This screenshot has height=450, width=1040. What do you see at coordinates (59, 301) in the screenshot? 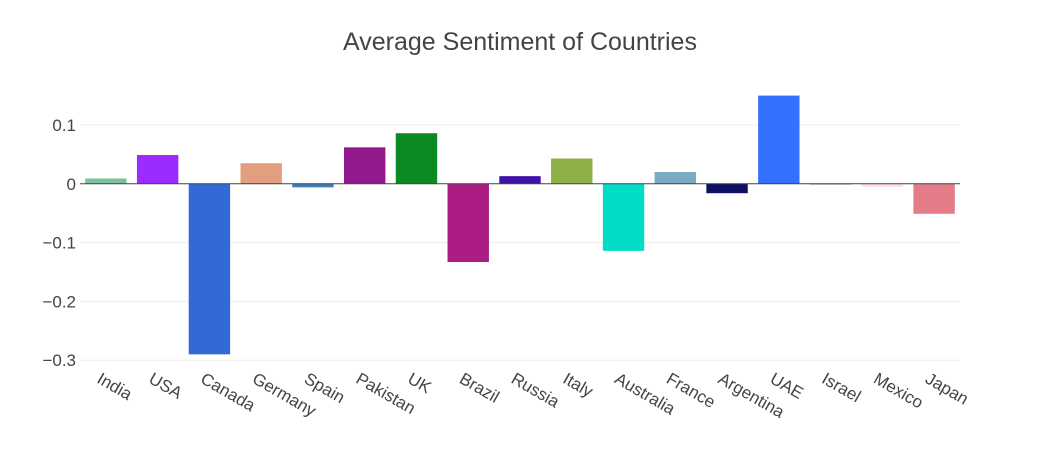
I see `y-tick-label: −0.2` at bounding box center [59, 301].